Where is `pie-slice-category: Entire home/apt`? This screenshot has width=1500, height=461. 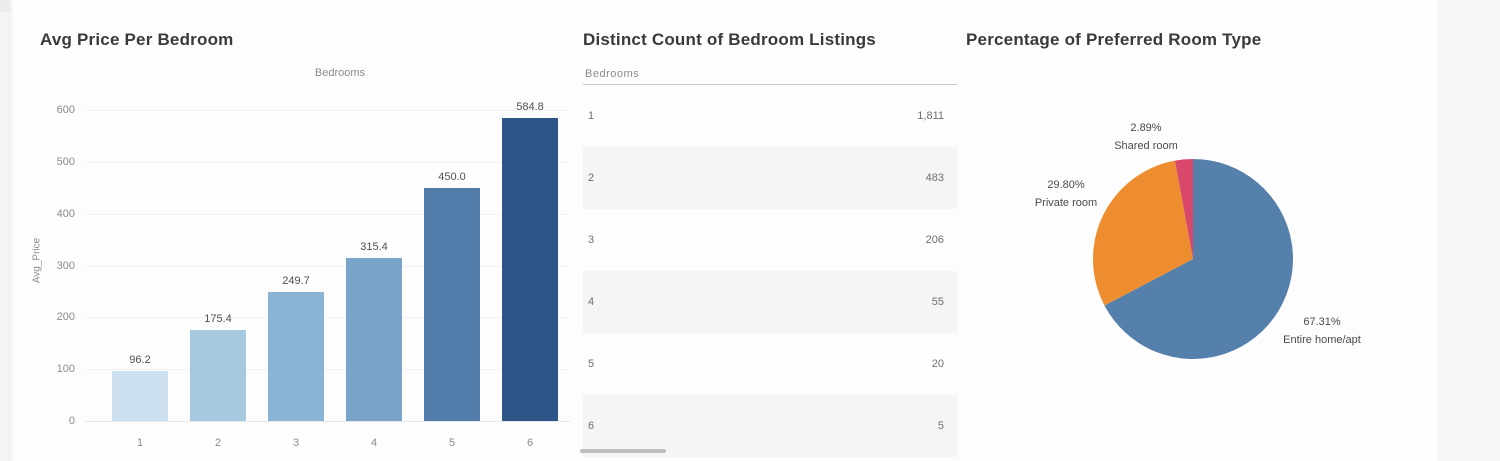
pie-slice-category: Entire home/apt is located at coordinates (1322, 340).